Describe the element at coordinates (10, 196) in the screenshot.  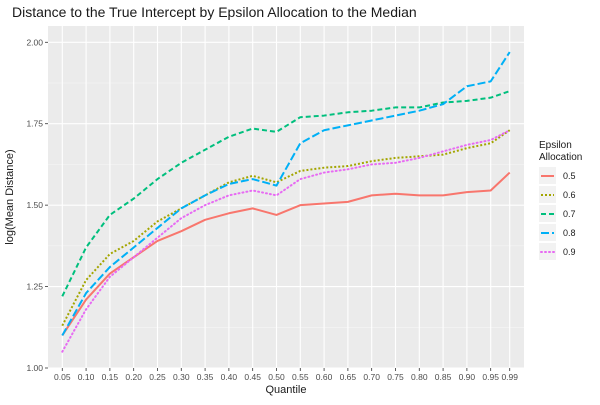
I see `y-axis-title: log(Mean Distance)` at that location.